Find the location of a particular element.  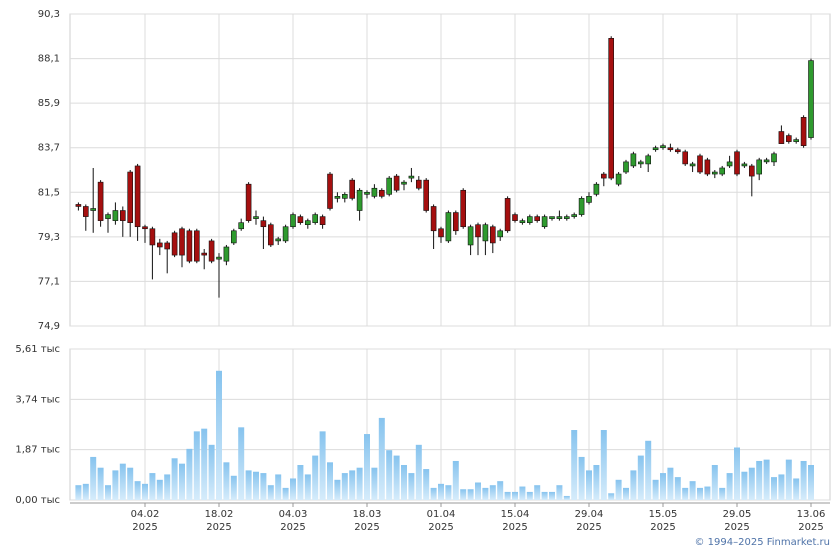

y-tick-label: 77,1 is located at coordinates (49, 281).